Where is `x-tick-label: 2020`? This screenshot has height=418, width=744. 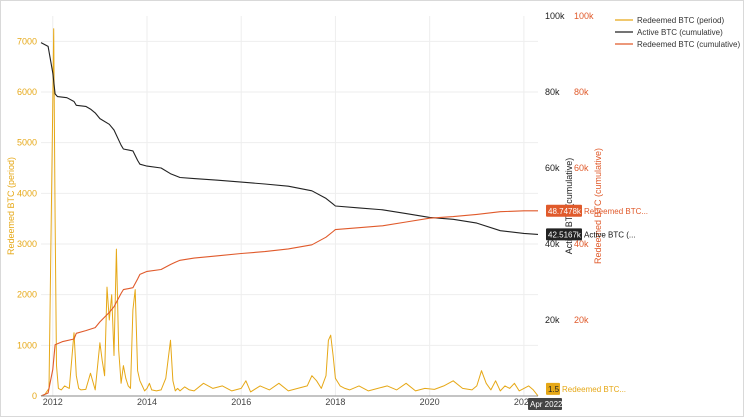
x-tick-label: 2020 is located at coordinates (430, 402).